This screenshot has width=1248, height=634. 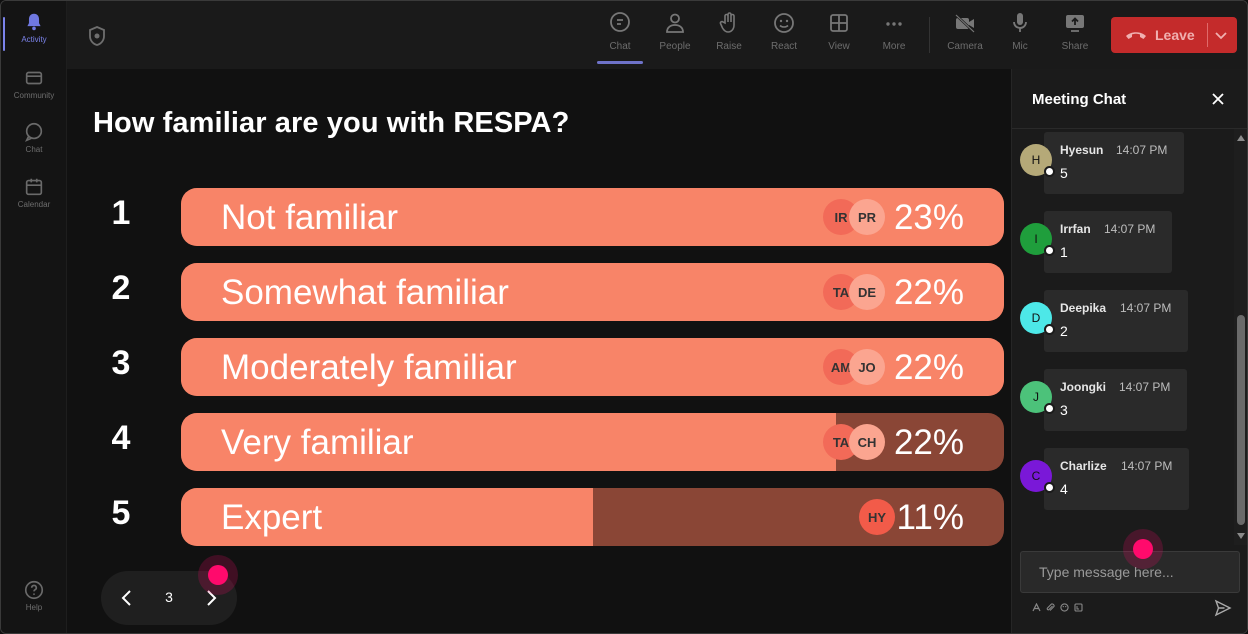 What do you see at coordinates (867, 217) in the screenshot?
I see `voter-avatar: PR` at bounding box center [867, 217].